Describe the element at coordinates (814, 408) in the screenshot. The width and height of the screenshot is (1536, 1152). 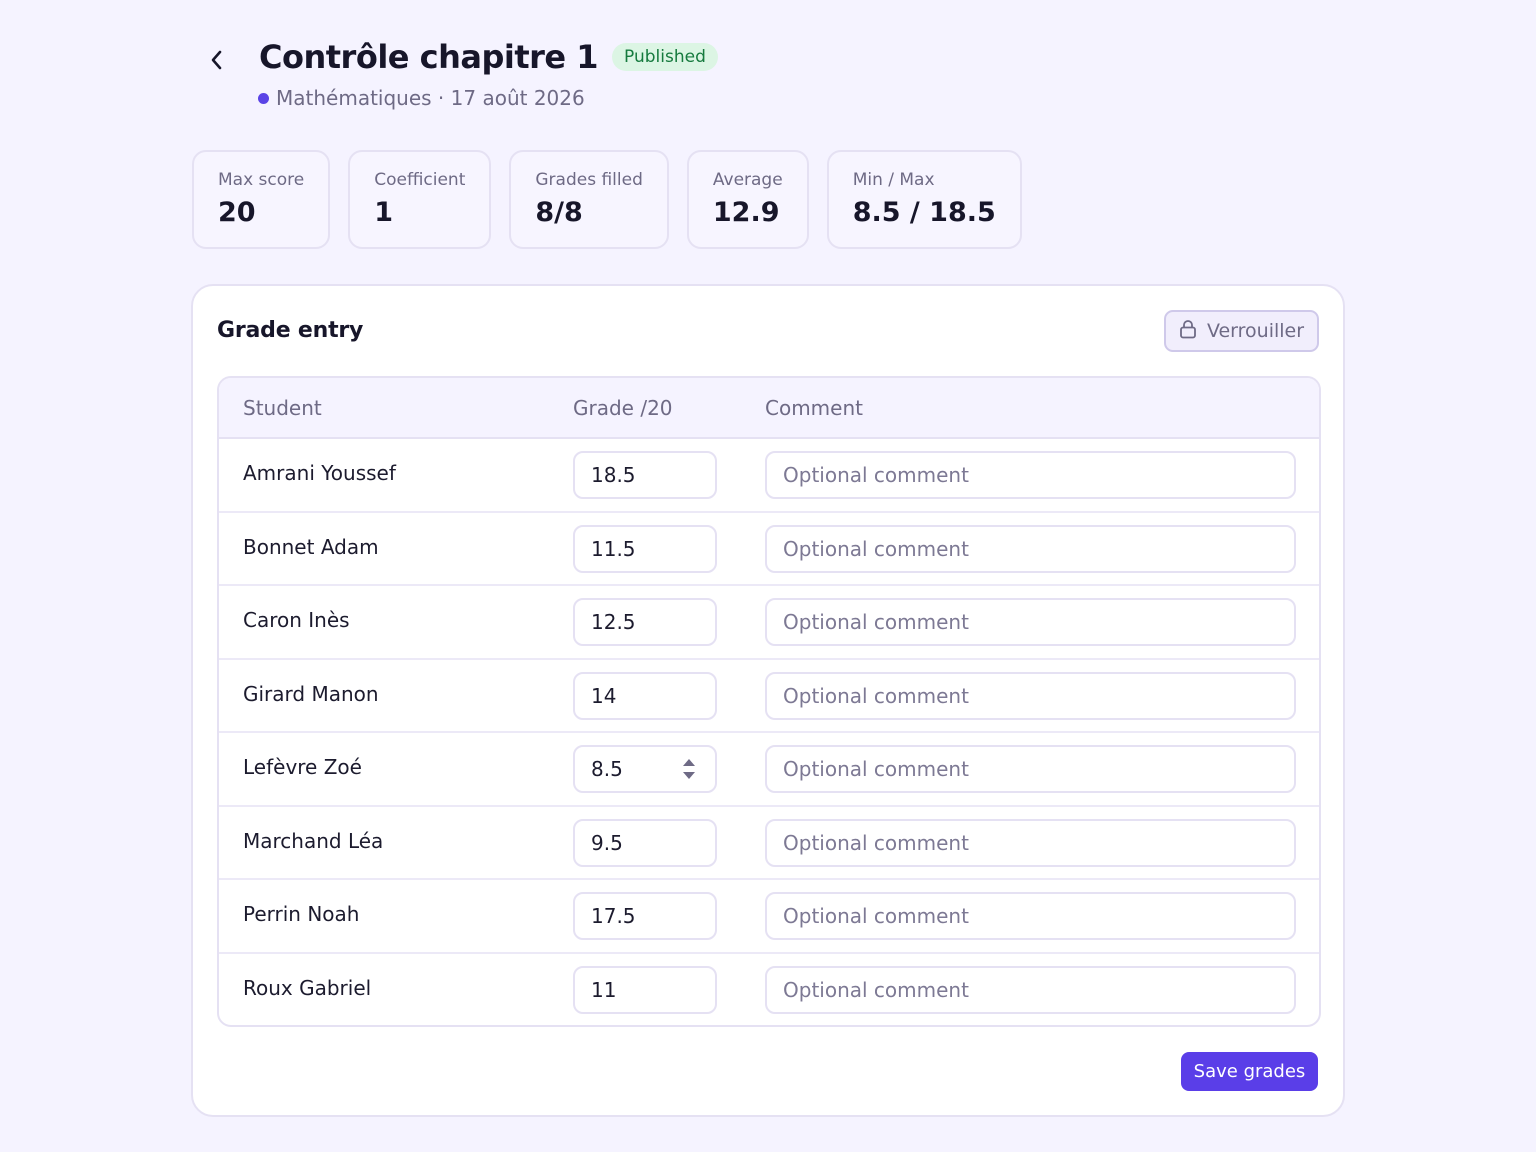
I see `column-header-comment: Comment` at that location.